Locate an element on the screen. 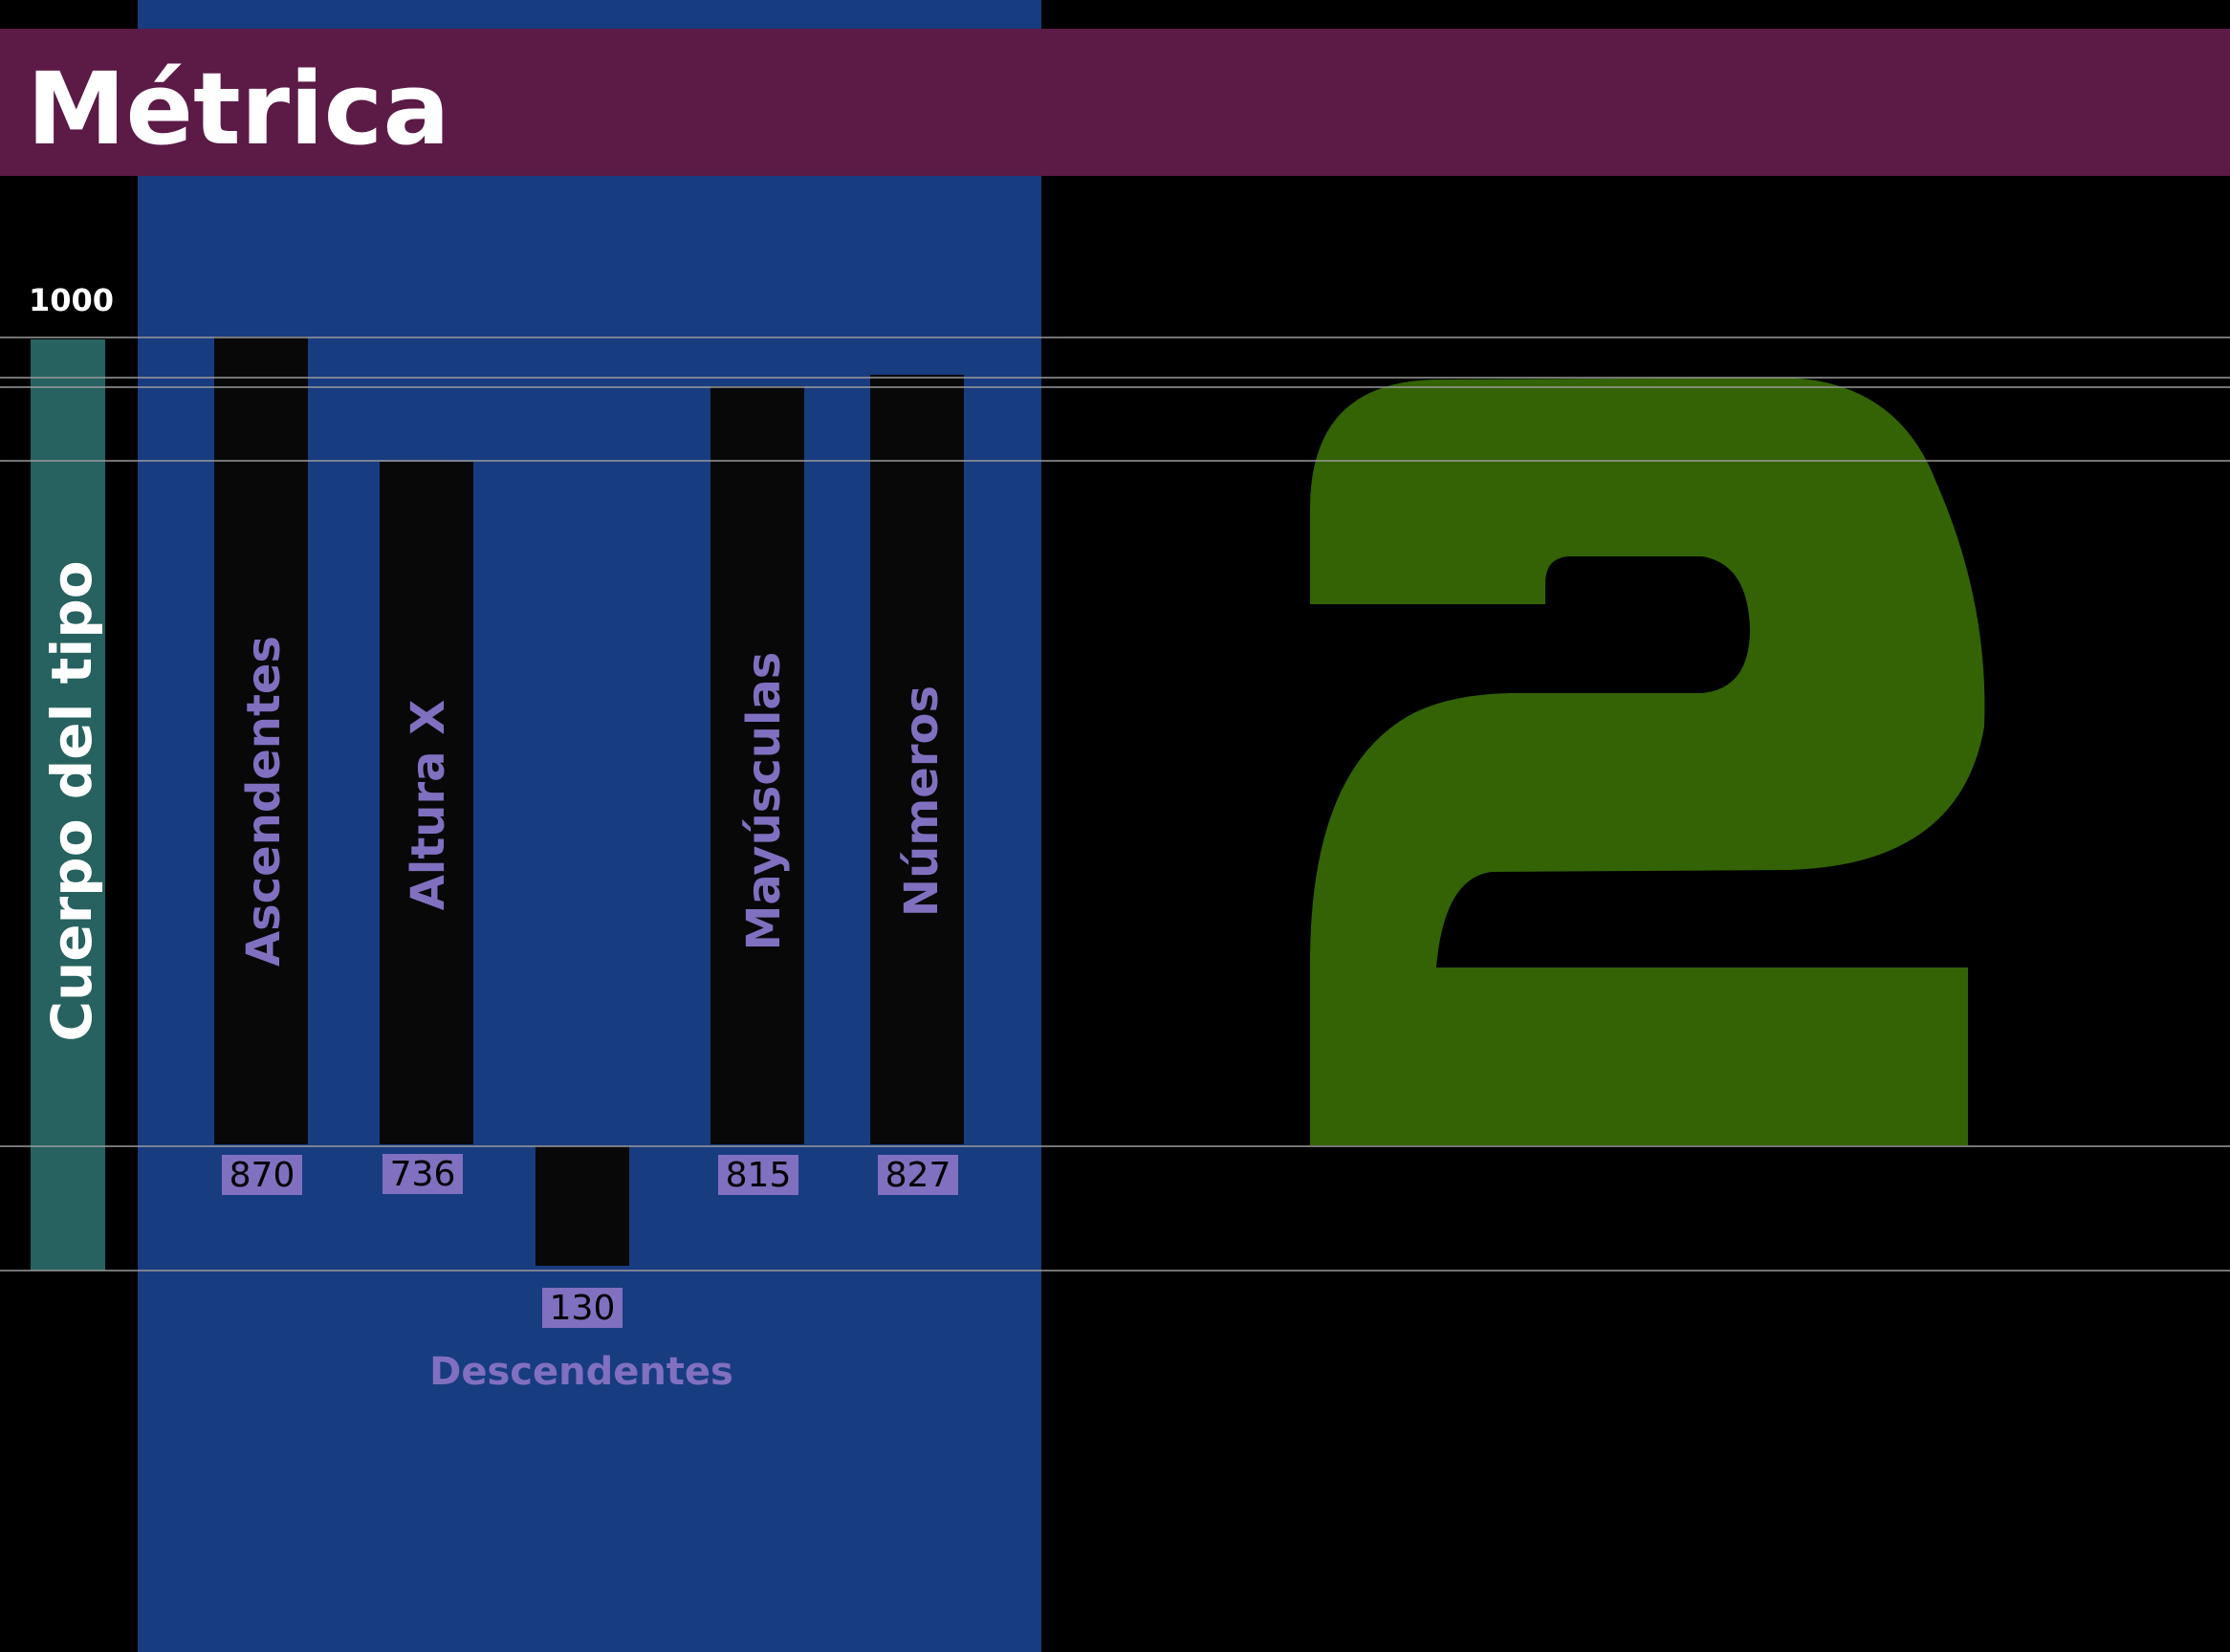 The image size is (2230, 1652). value-box-ascenders: 870 is located at coordinates (262, 1175).